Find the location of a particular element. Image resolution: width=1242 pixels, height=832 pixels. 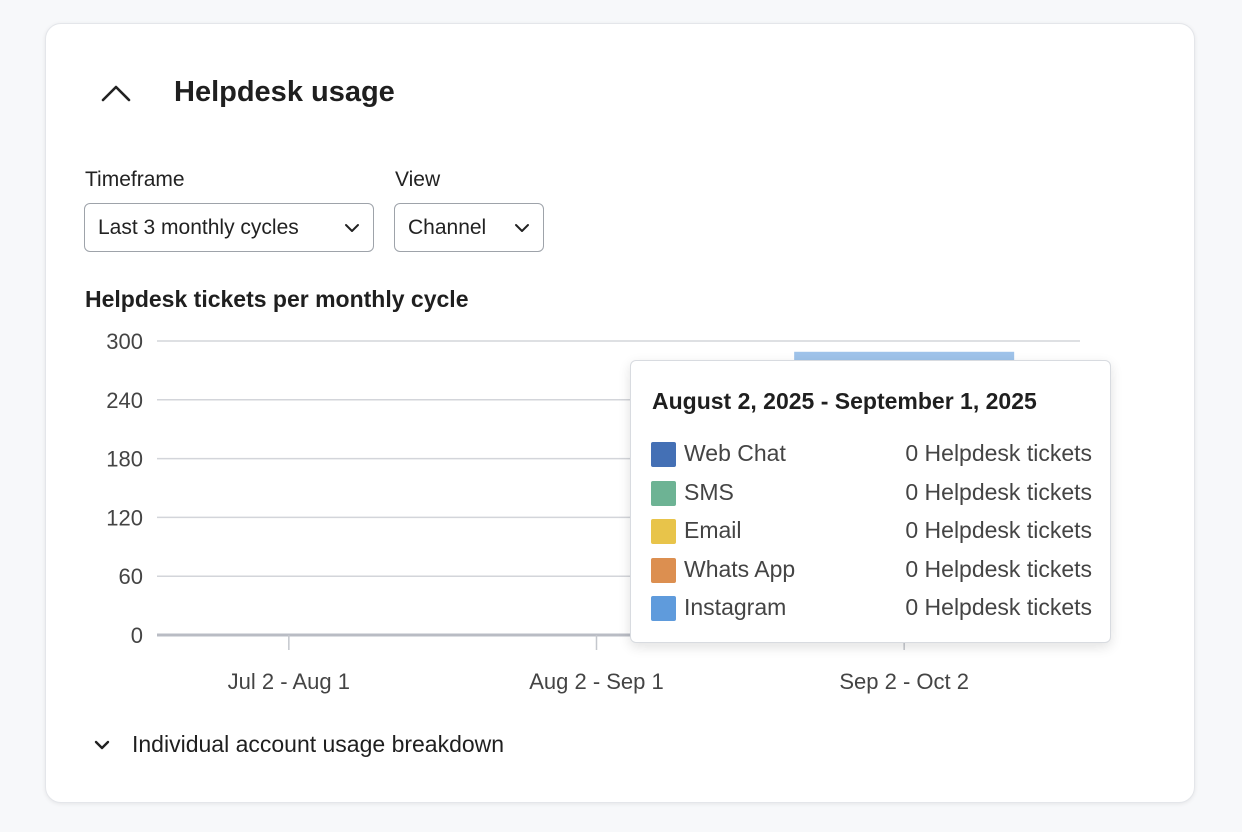

section-title: Helpdesk usage is located at coordinates (284, 92).